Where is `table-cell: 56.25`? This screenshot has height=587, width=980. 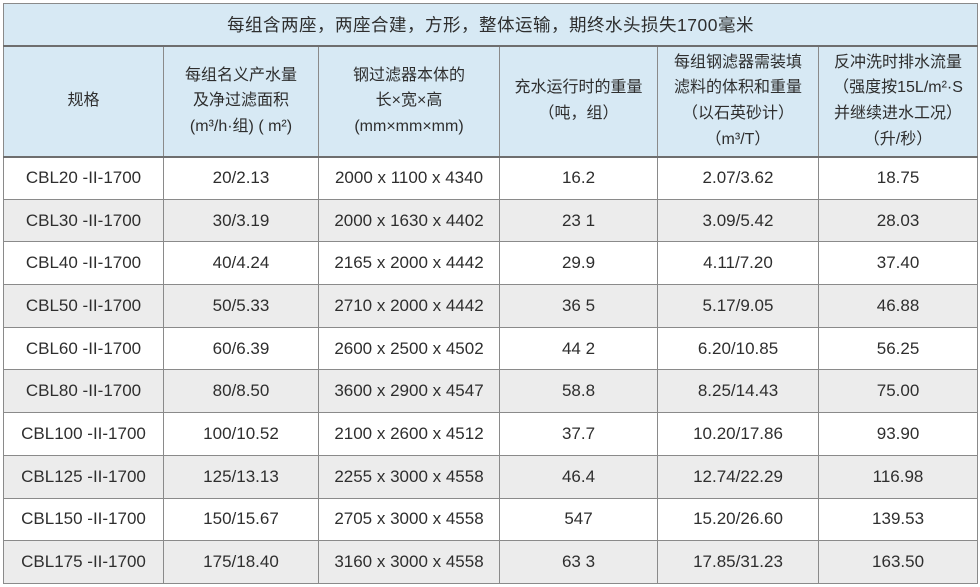
table-cell: 56.25 is located at coordinates (898, 348).